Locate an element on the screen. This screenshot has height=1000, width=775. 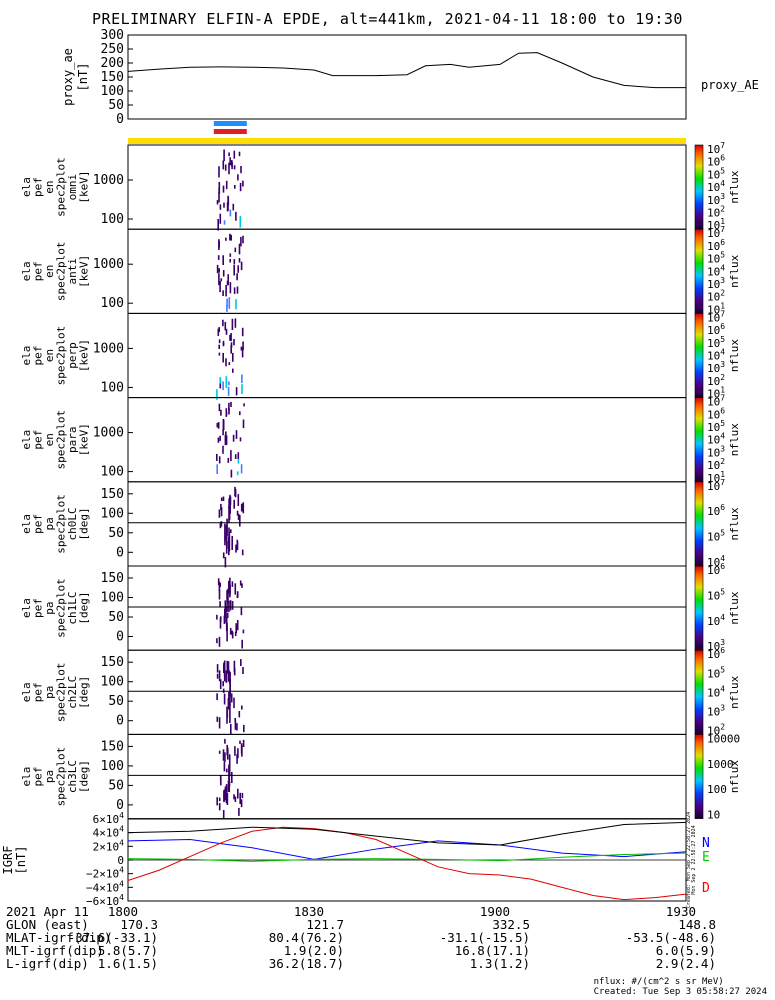
proxy-ae-ylabel-unit: [nT] is located at coordinates (83, 77).